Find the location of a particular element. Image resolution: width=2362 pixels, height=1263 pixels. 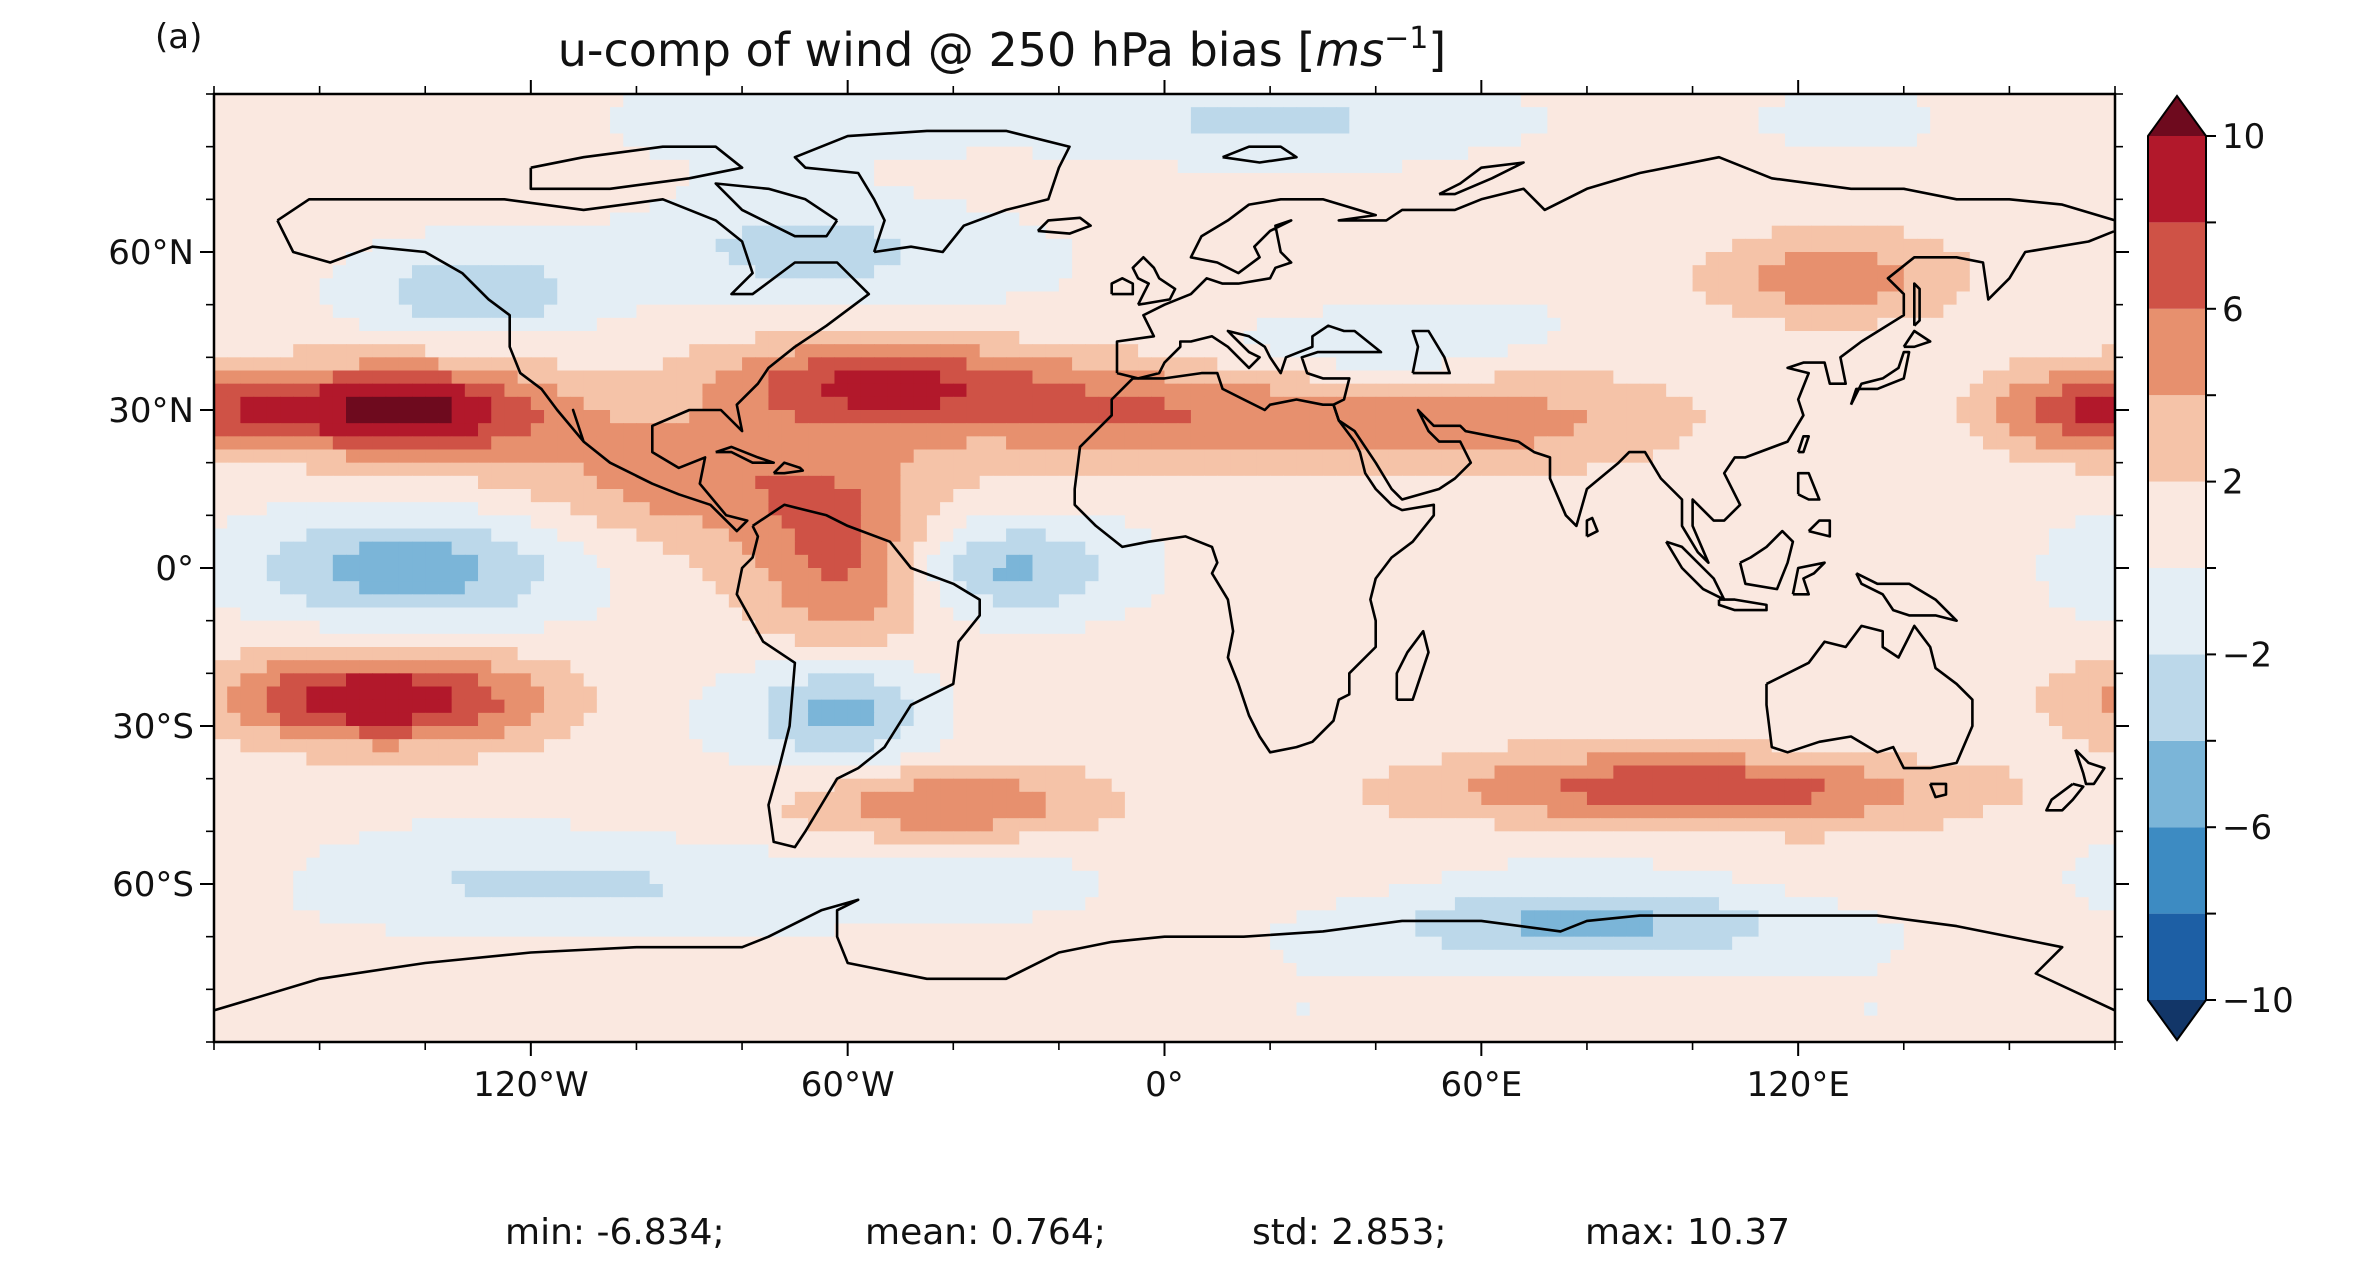

chart-title-unit-exponent: −1 is located at coordinates (1406, 38).